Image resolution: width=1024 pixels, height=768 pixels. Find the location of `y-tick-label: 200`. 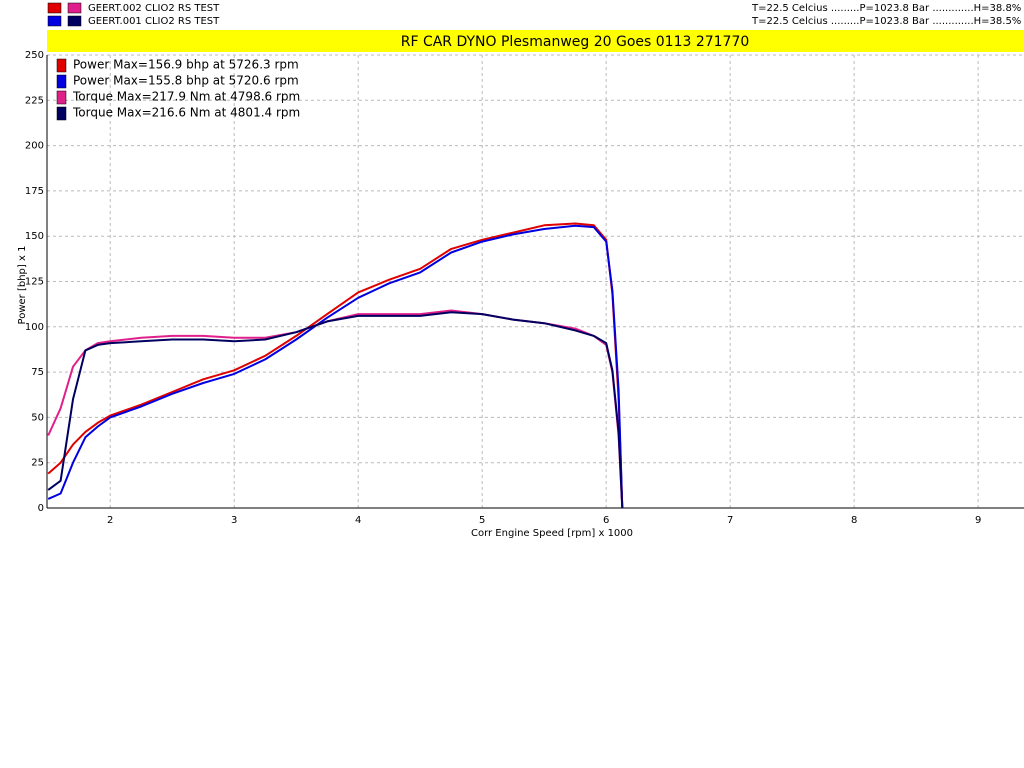

y-tick-label: 200 is located at coordinates (34, 146).